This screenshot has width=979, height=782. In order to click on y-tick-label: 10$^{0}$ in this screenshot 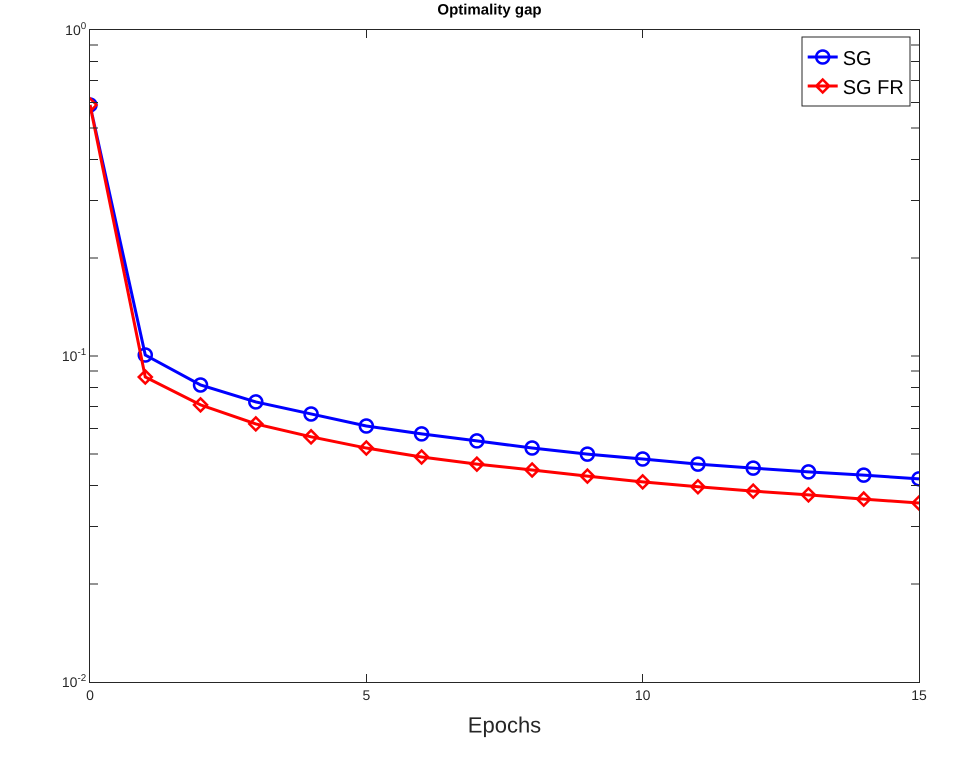, I will do `click(76, 29)`.